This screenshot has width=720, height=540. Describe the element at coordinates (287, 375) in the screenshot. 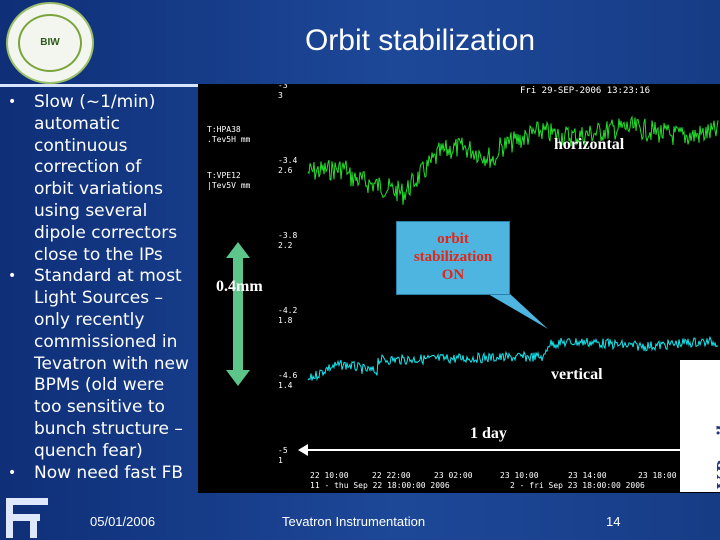

I see `y-tick-left: -4.6` at that location.